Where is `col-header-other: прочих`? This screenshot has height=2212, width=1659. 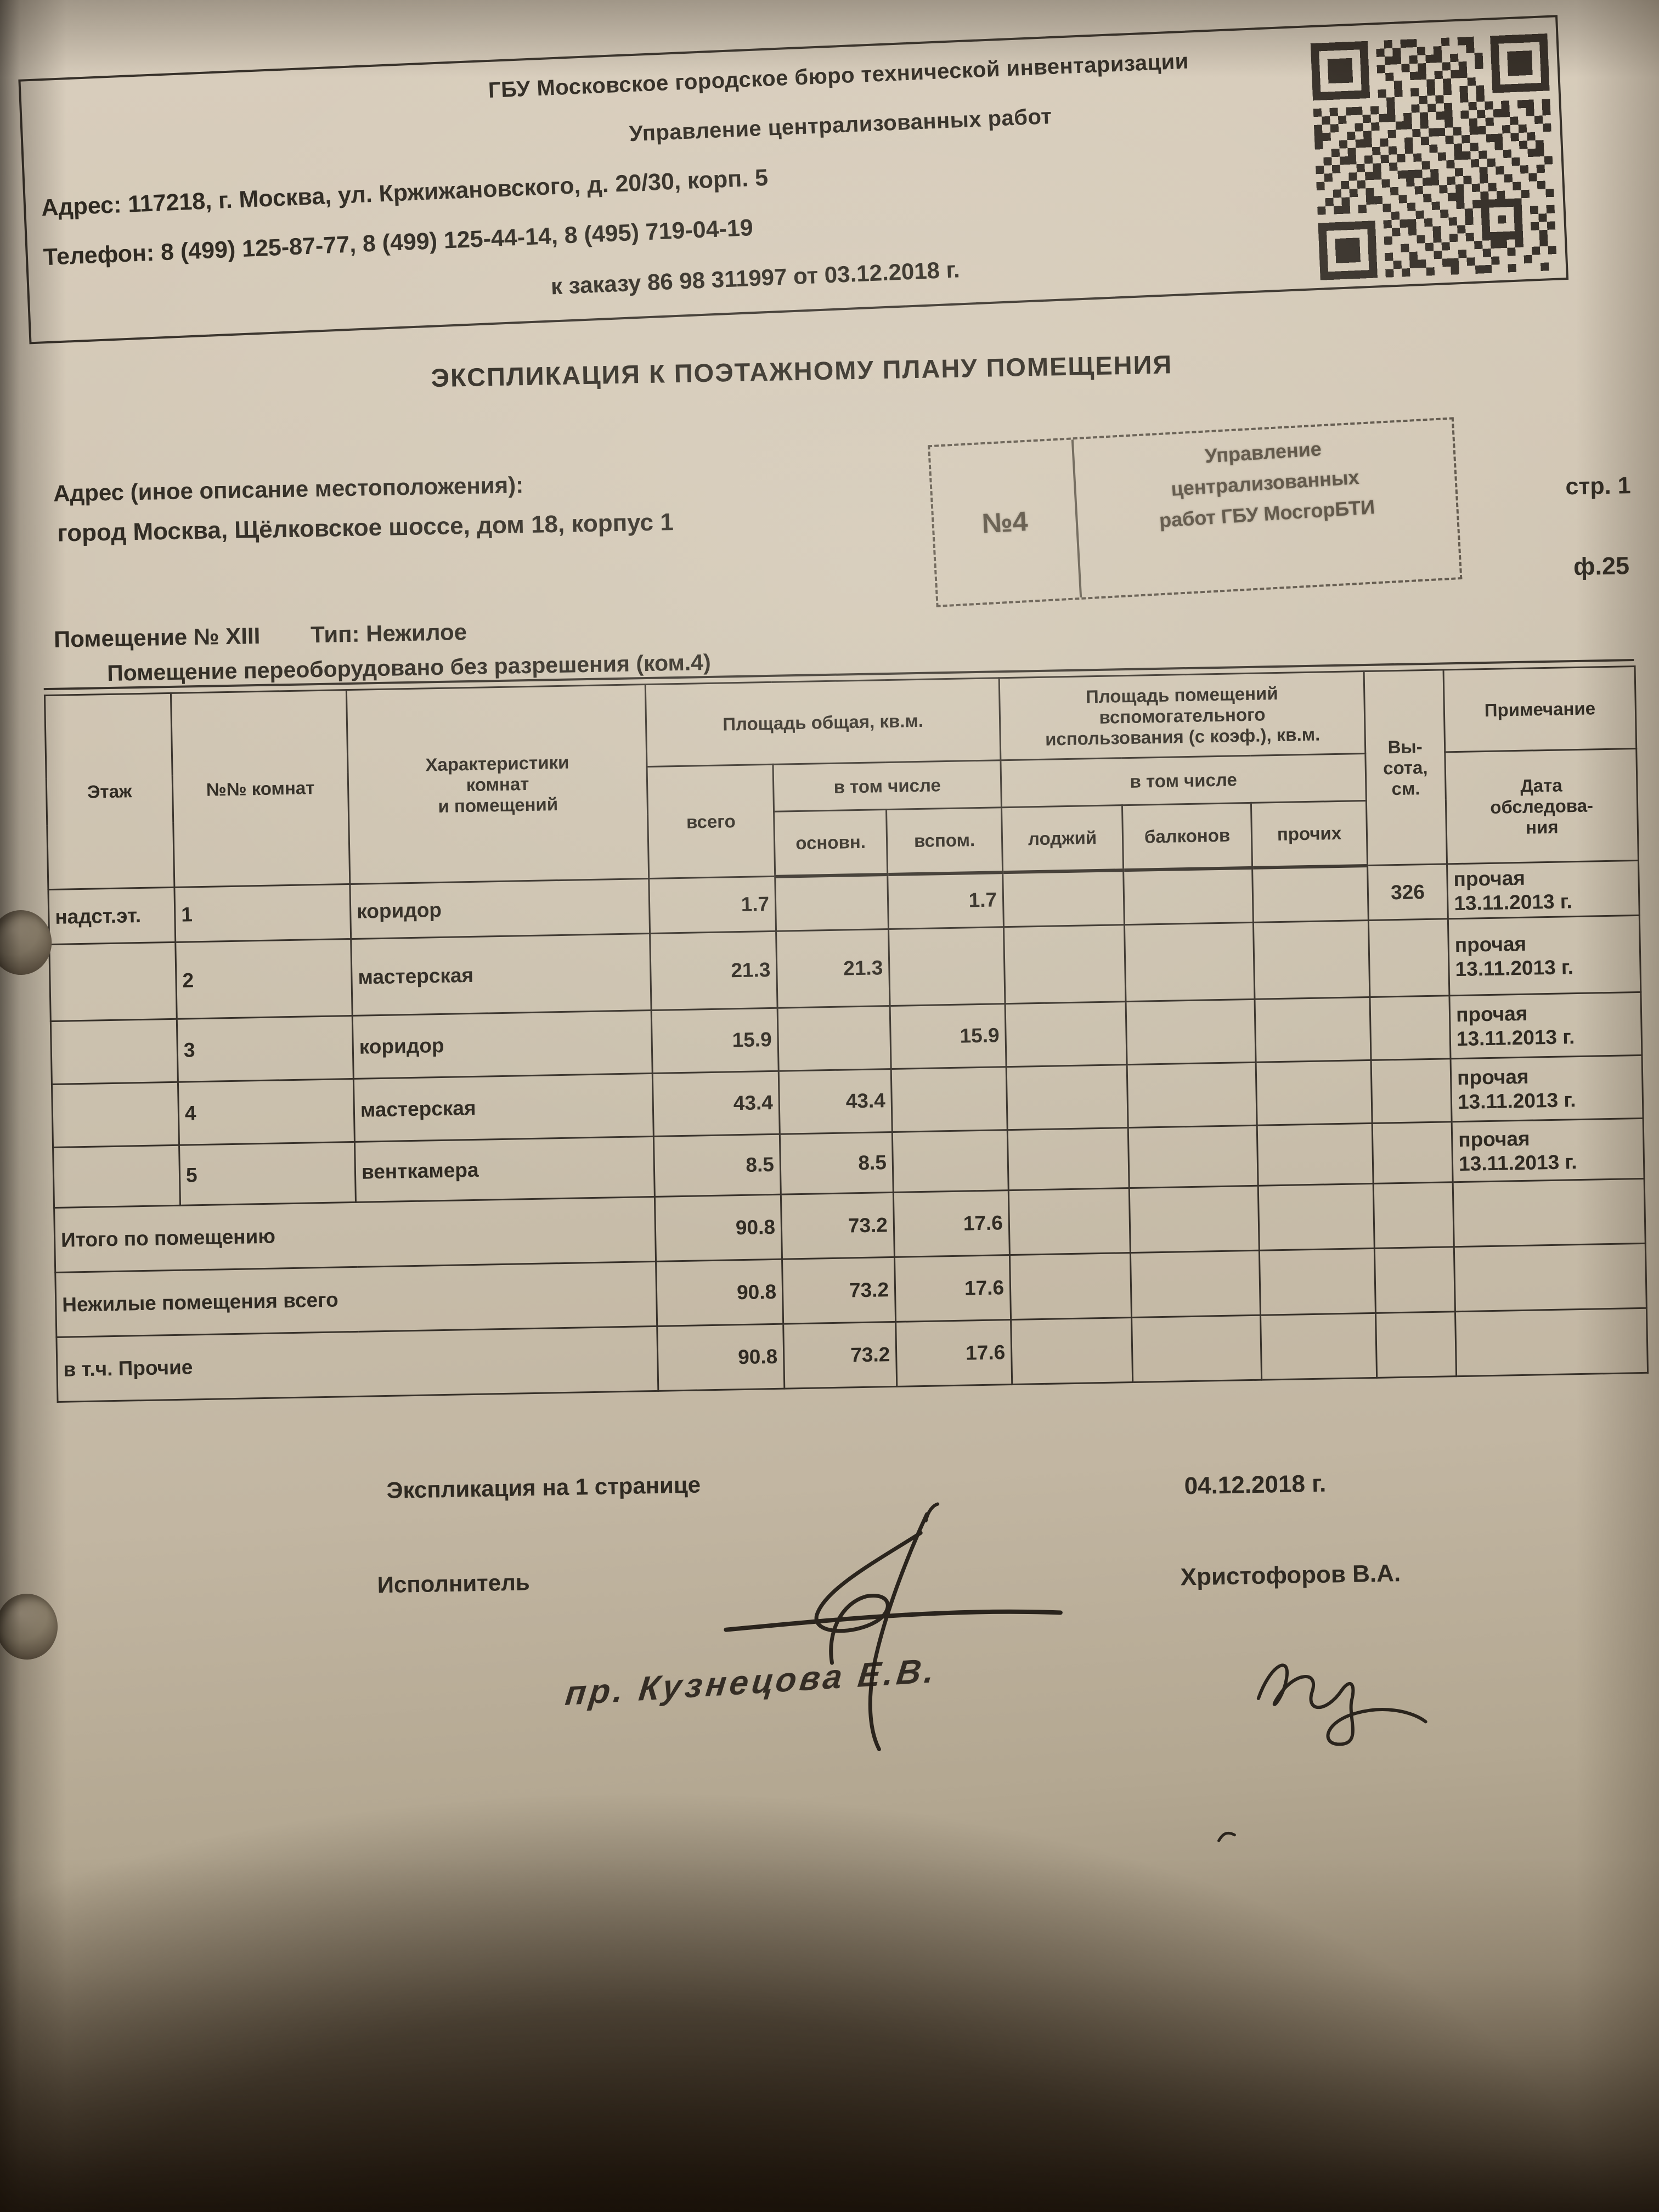 col-header-other: прочих is located at coordinates (1310, 834).